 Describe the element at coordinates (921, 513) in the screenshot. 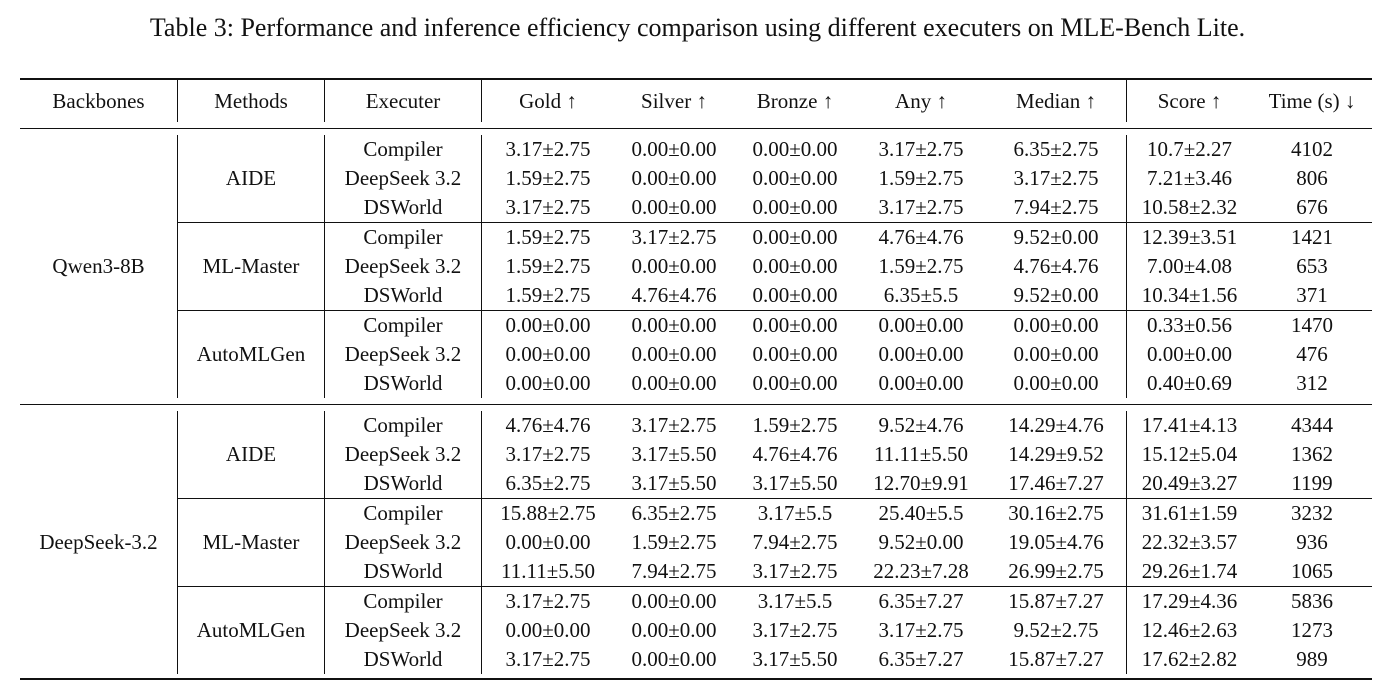

I see `value-cell: 25.40±5.5` at that location.